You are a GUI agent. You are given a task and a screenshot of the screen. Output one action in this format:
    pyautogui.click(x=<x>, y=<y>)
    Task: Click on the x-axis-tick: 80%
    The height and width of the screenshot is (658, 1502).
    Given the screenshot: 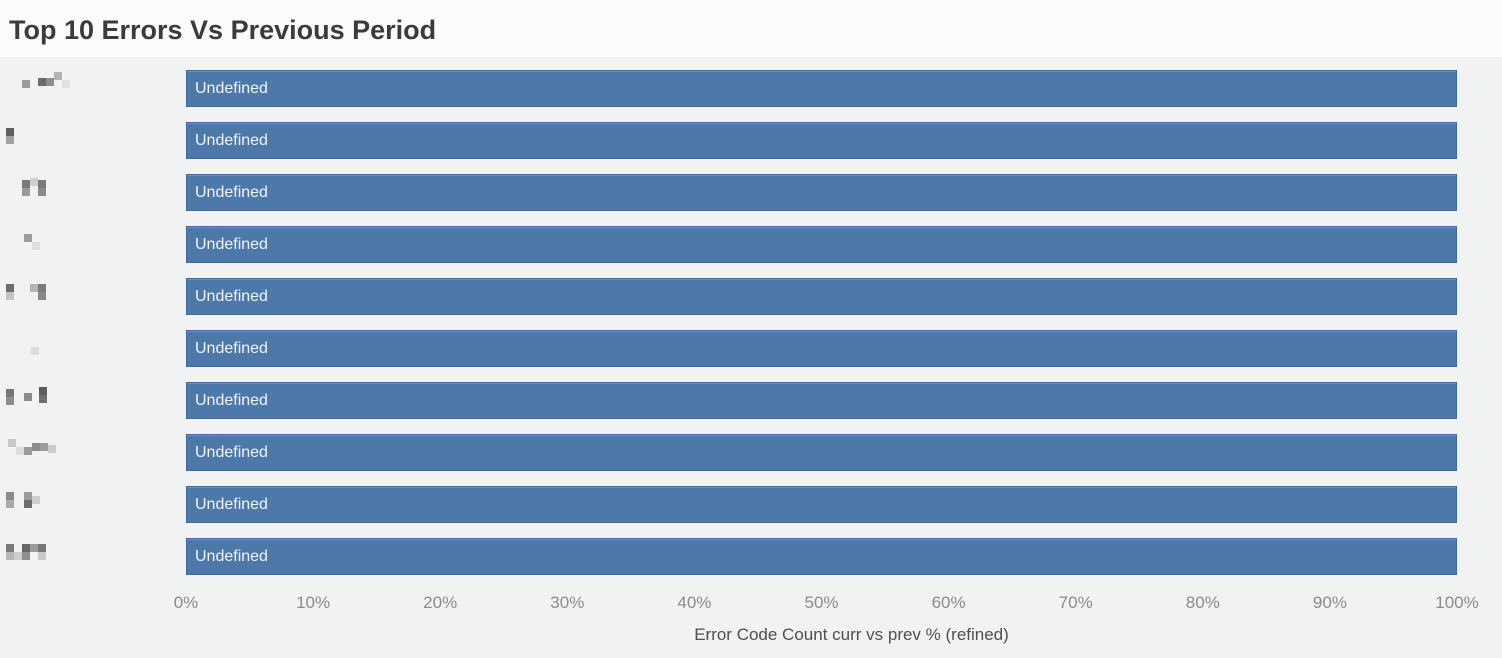 What is the action you would take?
    pyautogui.click(x=1202, y=602)
    